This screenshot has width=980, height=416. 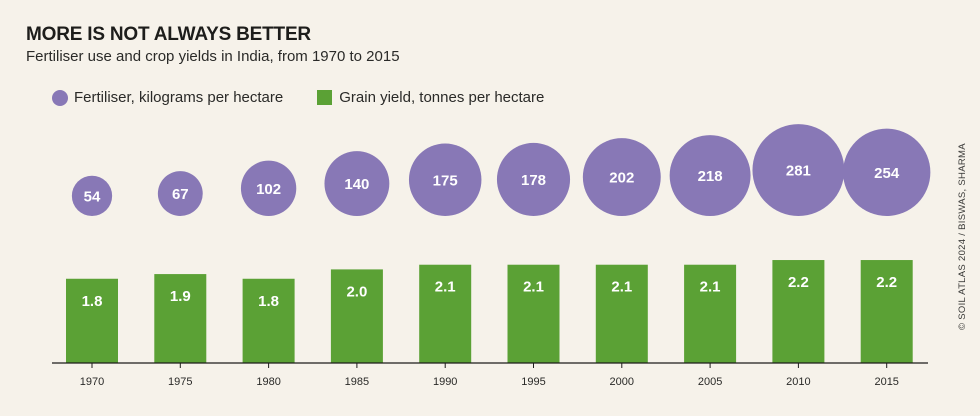 I want to click on x-axis-tick-label: 2005, so click(x=710, y=382).